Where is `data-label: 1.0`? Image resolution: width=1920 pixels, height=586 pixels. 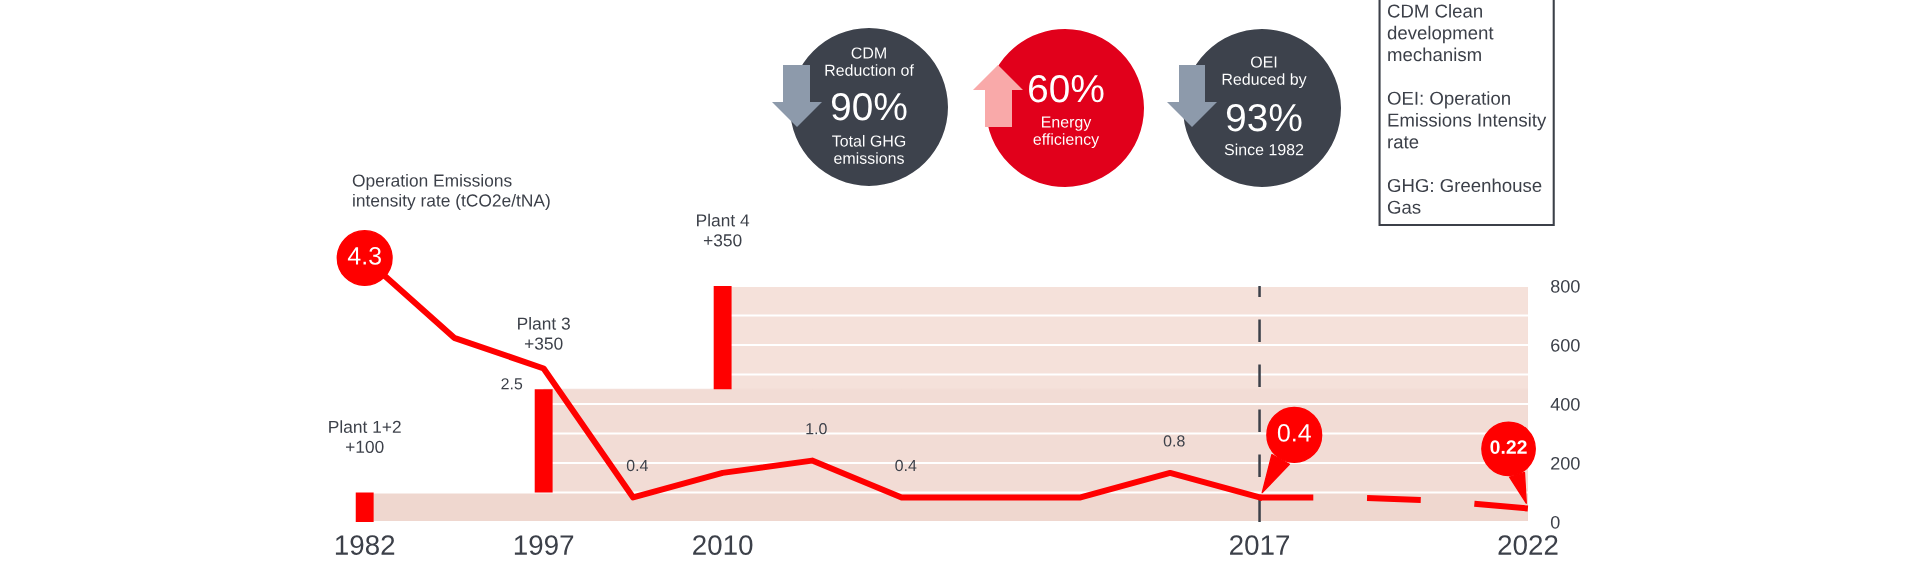
data-label: 1.0 is located at coordinates (816, 429).